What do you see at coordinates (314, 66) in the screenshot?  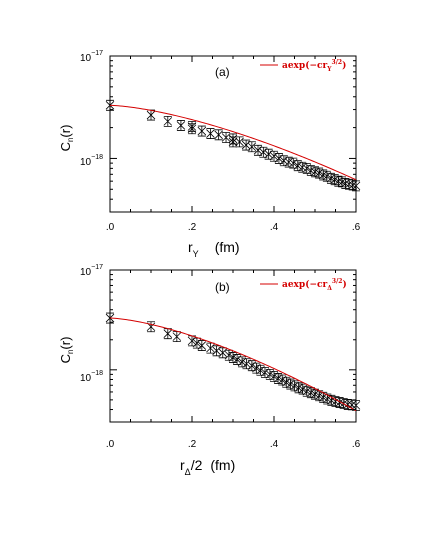 I see `legend-label: aexp(−crY3/2)` at bounding box center [314, 66].